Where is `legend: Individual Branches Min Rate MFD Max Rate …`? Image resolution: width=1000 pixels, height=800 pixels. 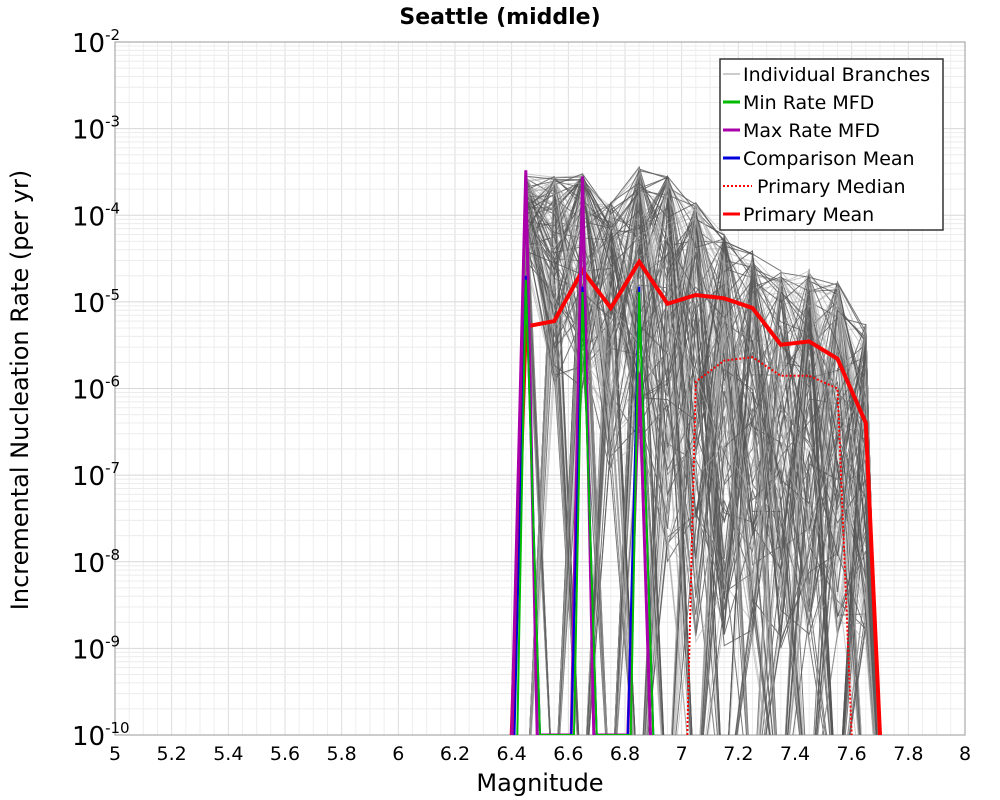 legend: Individual Branches Min Rate MFD Max Rate … is located at coordinates (831, 144).